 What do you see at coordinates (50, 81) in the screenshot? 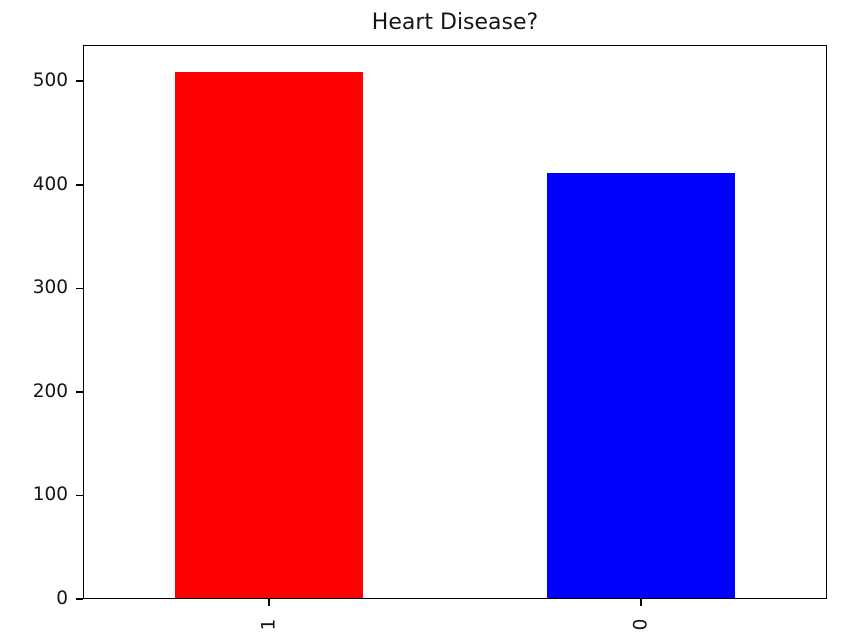
I see `y-tick-label: 500` at bounding box center [50, 81].